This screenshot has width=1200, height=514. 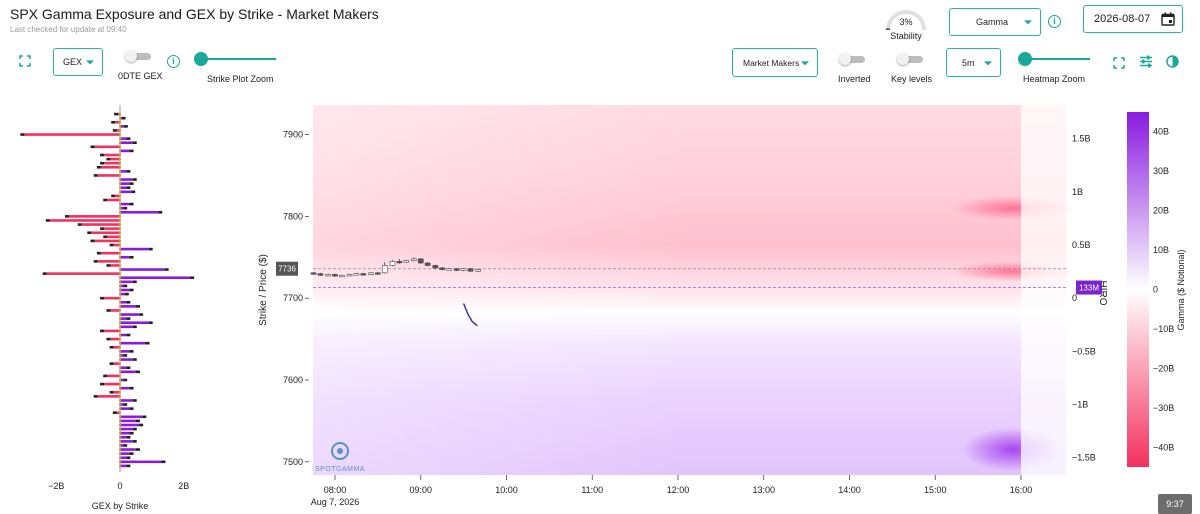 I want to click on hiro-tick-label: −1B, so click(x=1080, y=405).